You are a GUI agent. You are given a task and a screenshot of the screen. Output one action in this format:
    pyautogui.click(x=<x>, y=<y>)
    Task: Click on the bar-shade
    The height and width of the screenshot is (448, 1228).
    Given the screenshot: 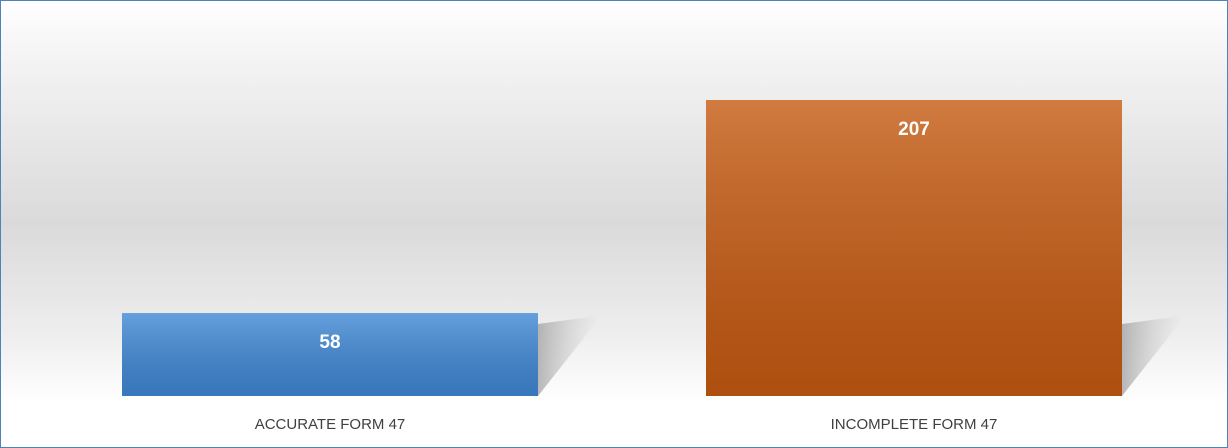 What is the action you would take?
    pyautogui.click(x=330, y=354)
    